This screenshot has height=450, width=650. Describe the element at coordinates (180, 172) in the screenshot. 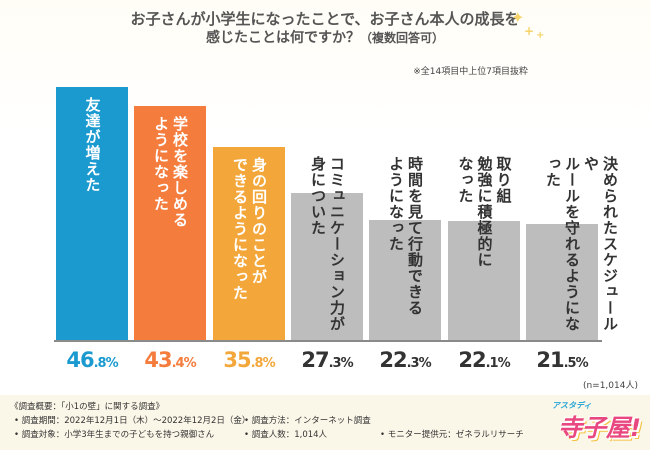

I see `bar-label-line: 学校を楽しめる` at that location.